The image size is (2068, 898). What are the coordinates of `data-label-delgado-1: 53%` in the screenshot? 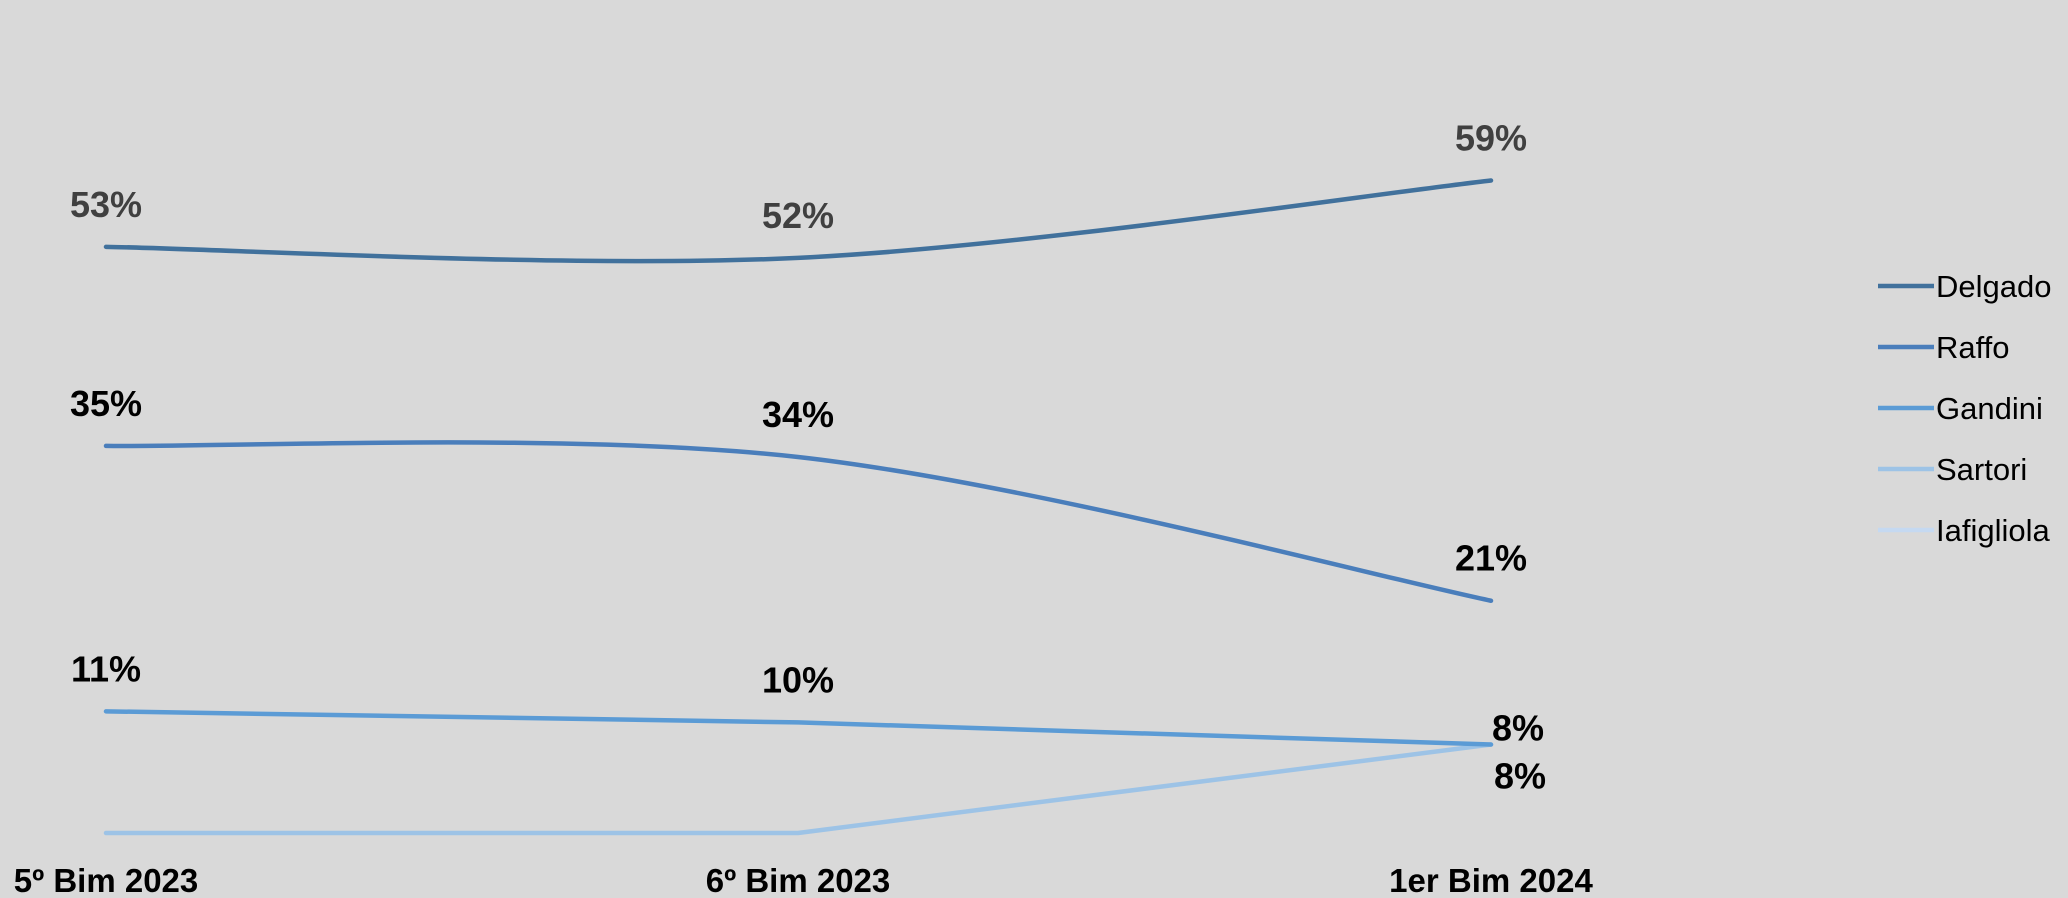 It's located at (106, 204).